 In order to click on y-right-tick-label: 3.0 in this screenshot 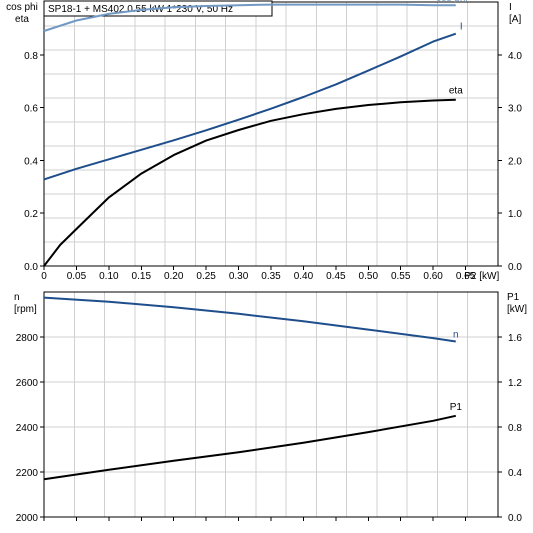, I will do `click(515, 109)`.